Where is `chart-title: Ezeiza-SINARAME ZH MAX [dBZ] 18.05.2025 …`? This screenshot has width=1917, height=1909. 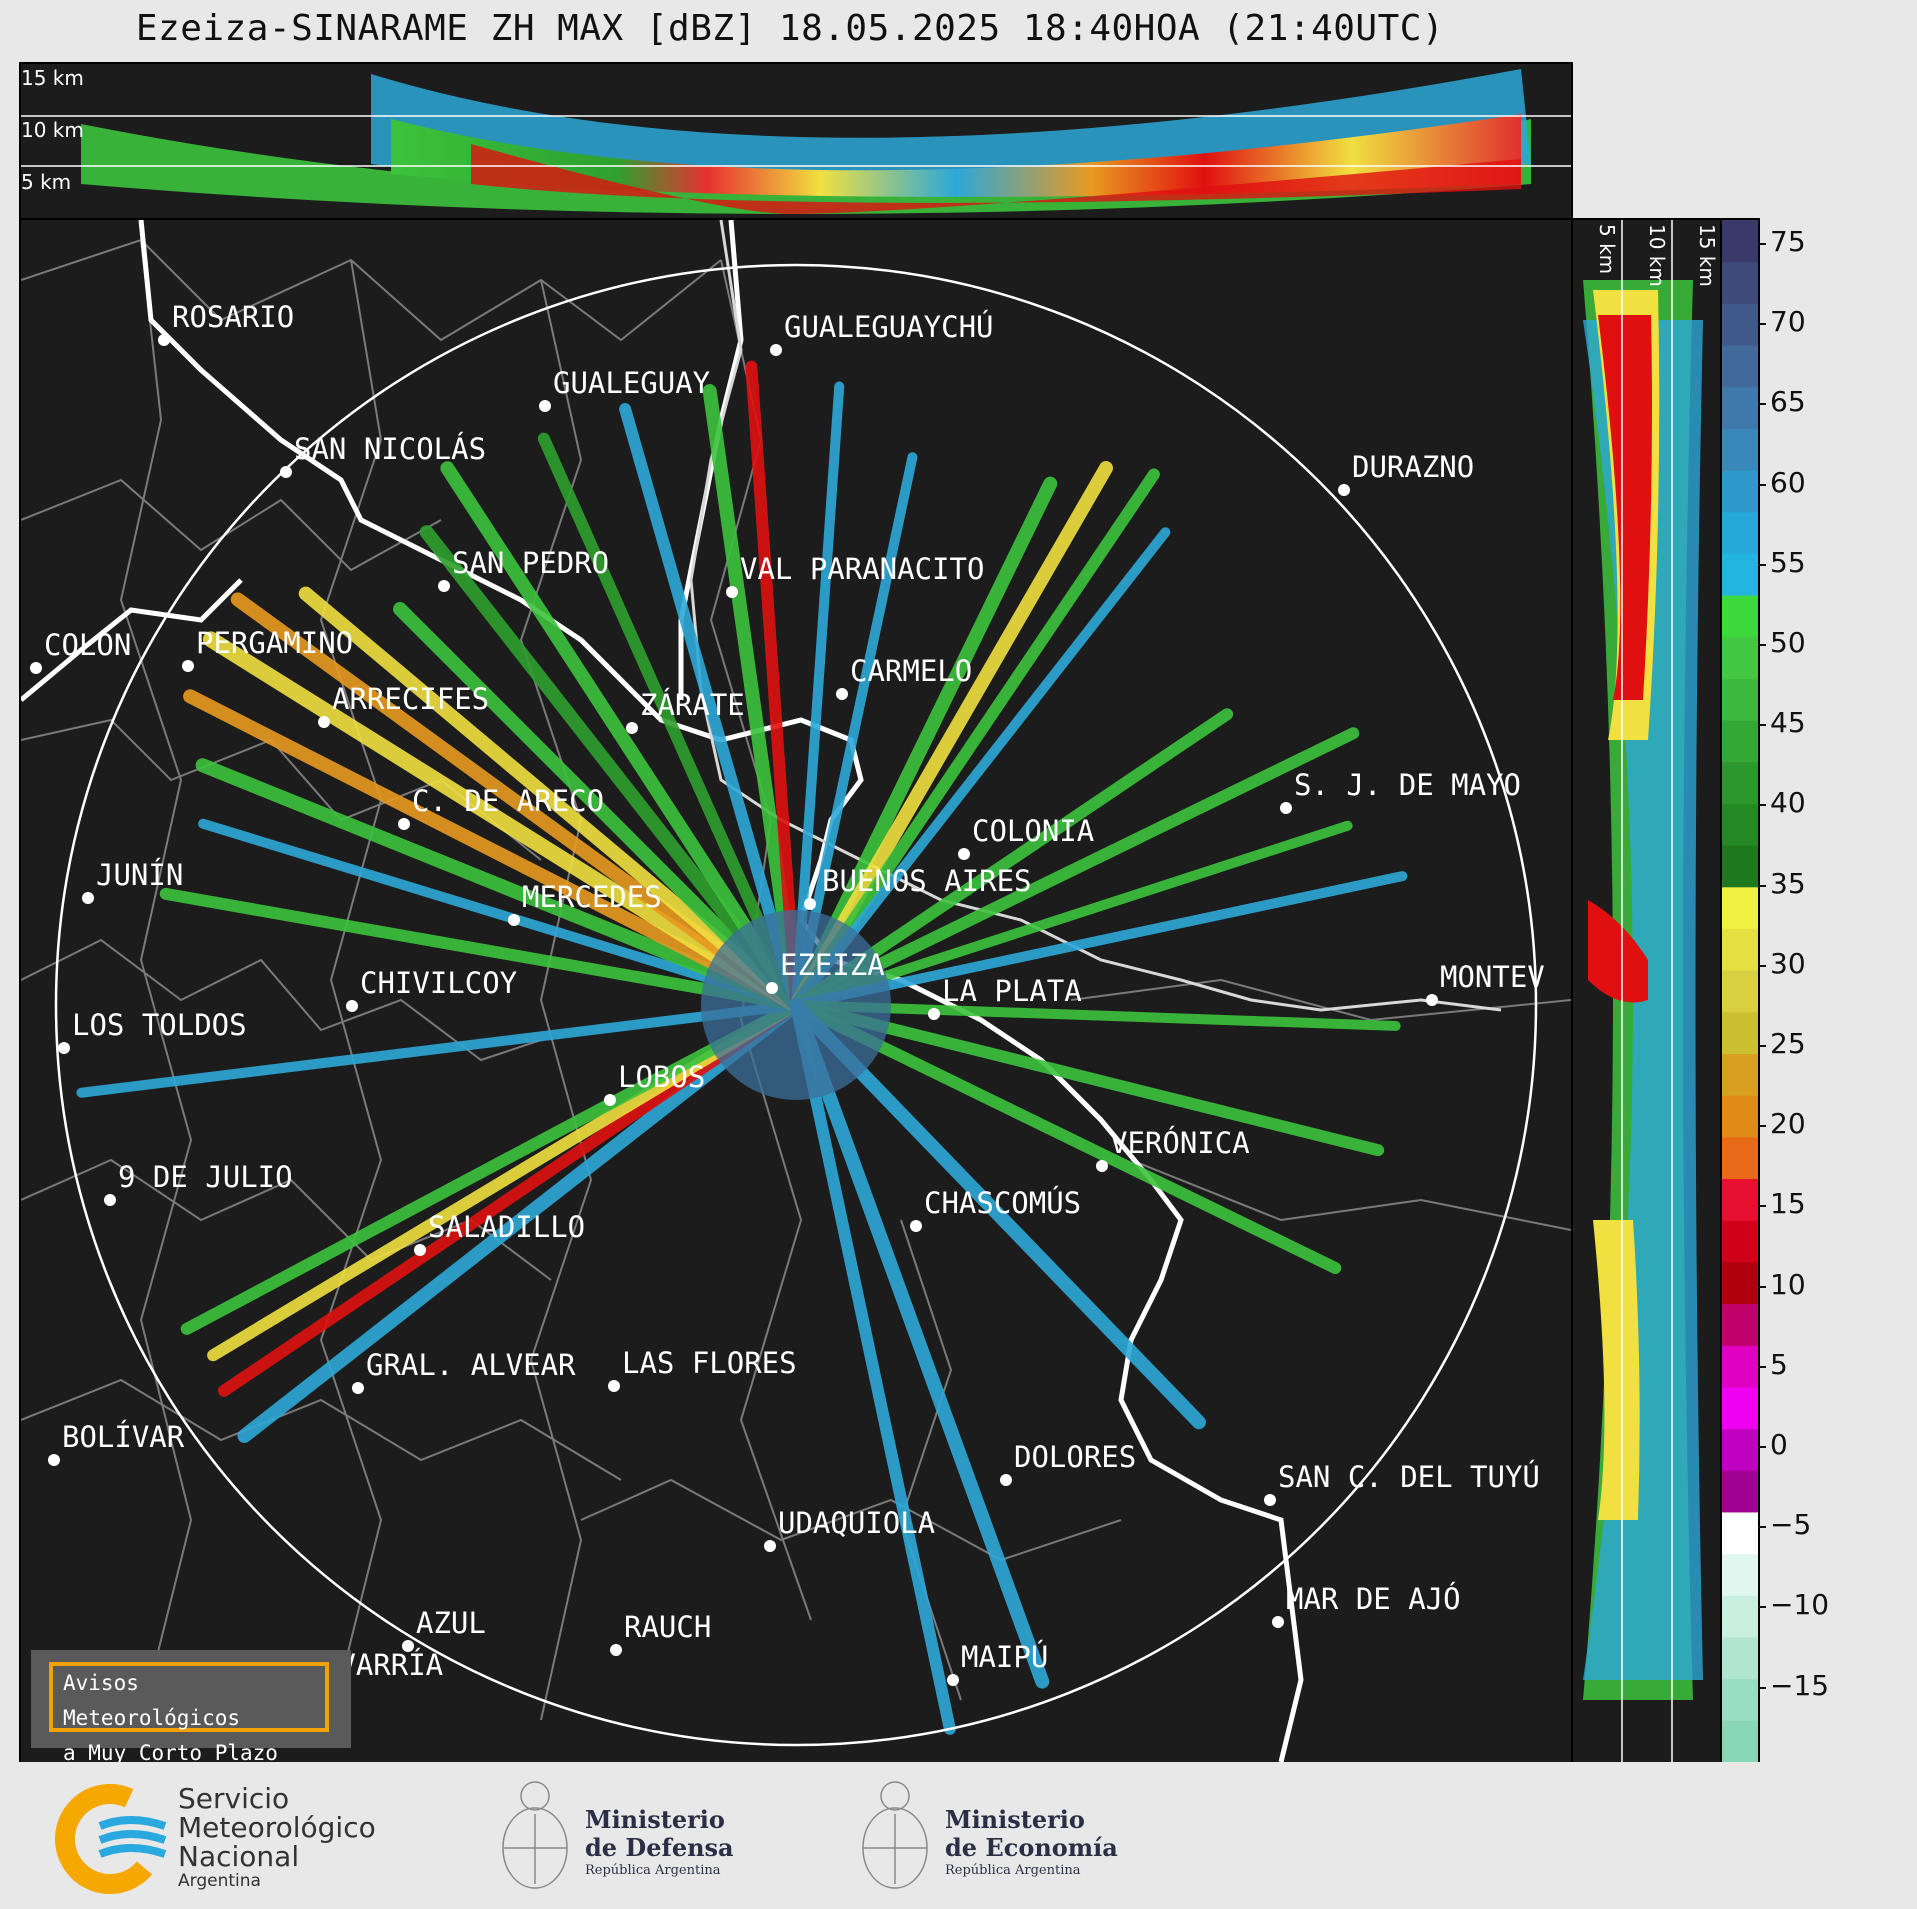 chart-title: Ezeiza-SINARAME ZH MAX [dBZ] 18.05.2025 … is located at coordinates (790, 28).